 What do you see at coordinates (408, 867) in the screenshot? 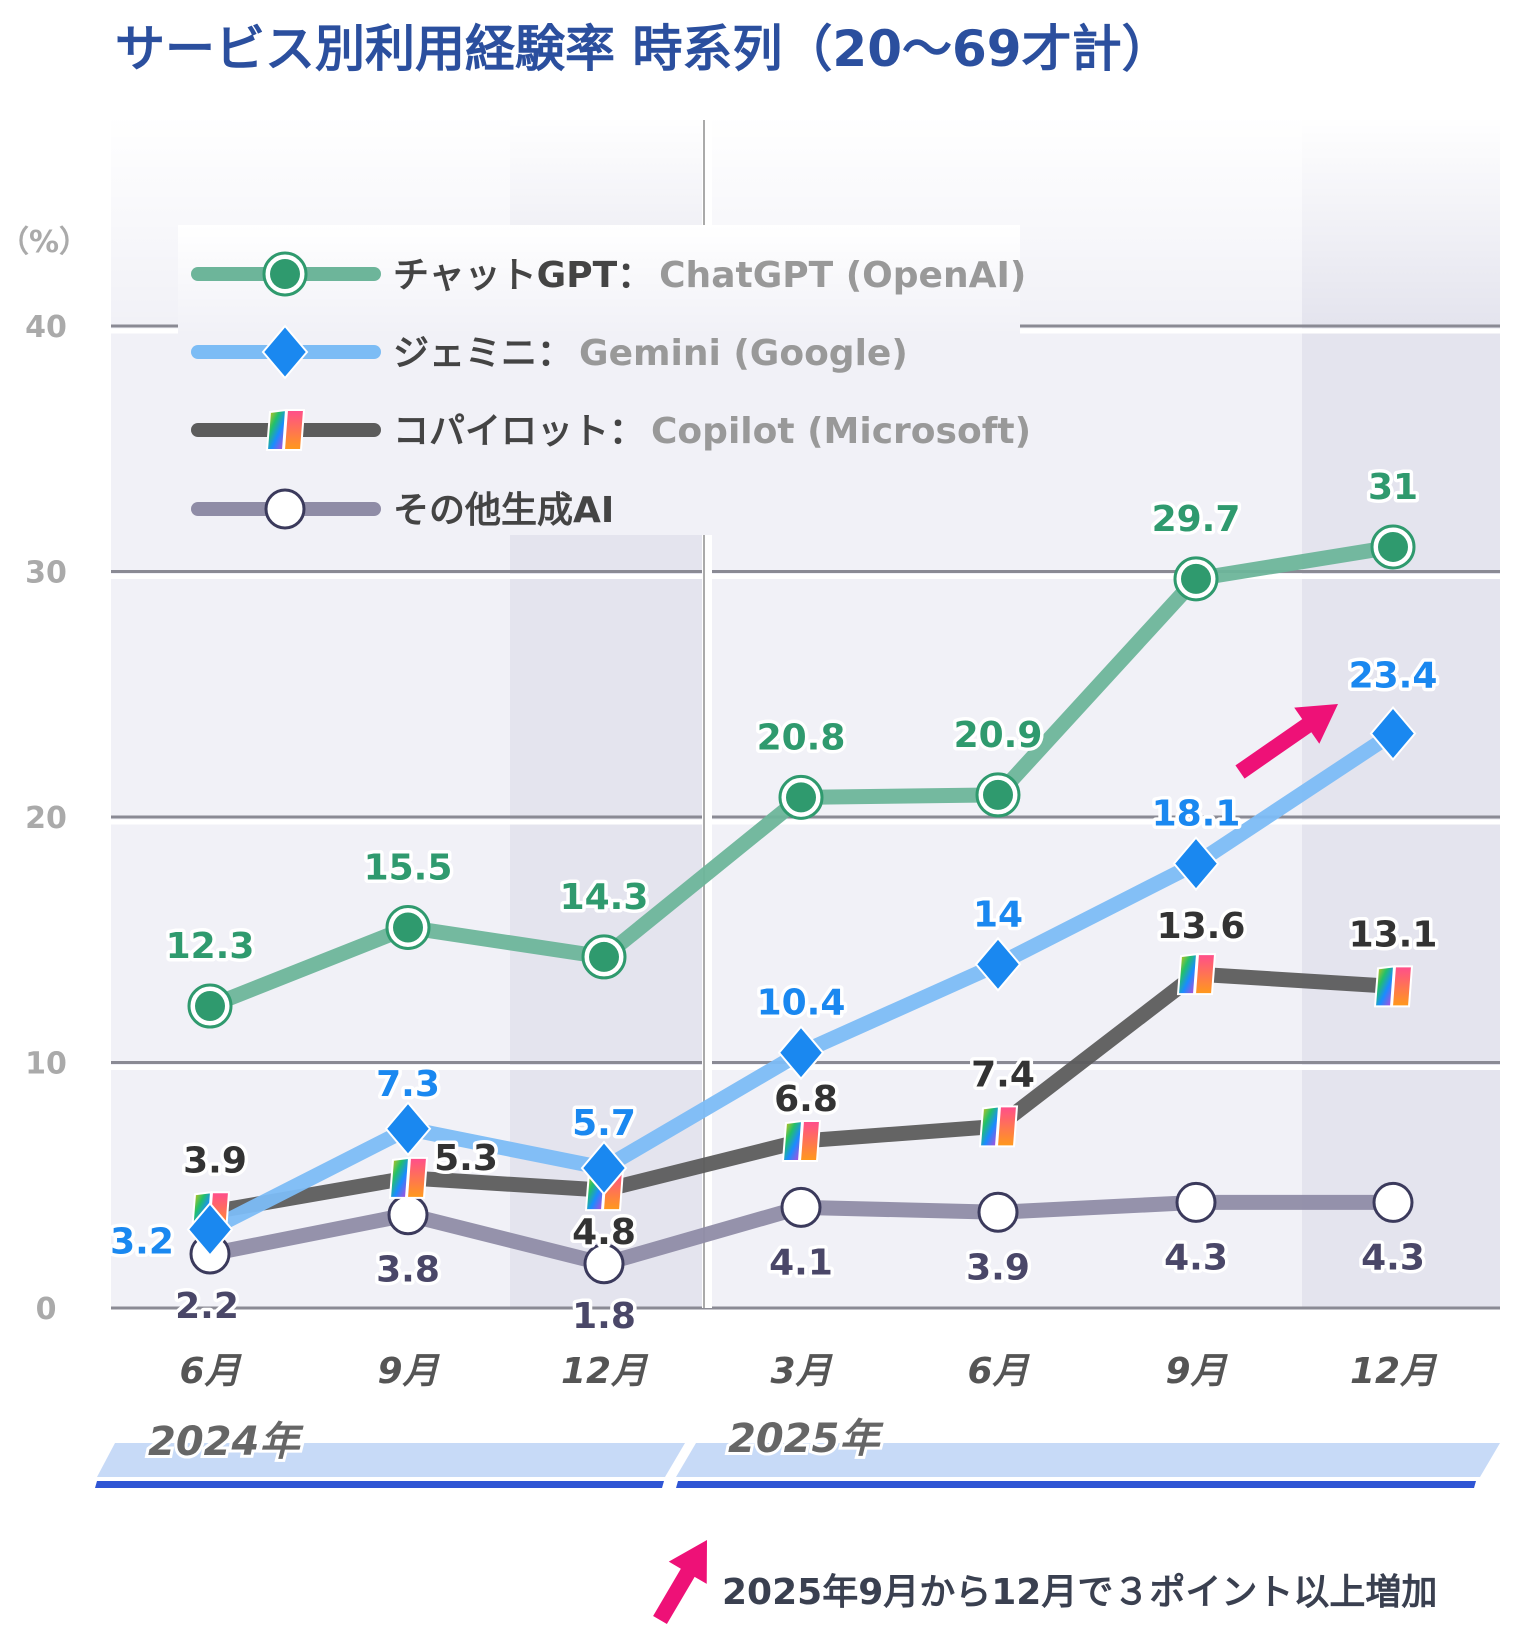
I see `data-label: 15.5` at bounding box center [408, 867].